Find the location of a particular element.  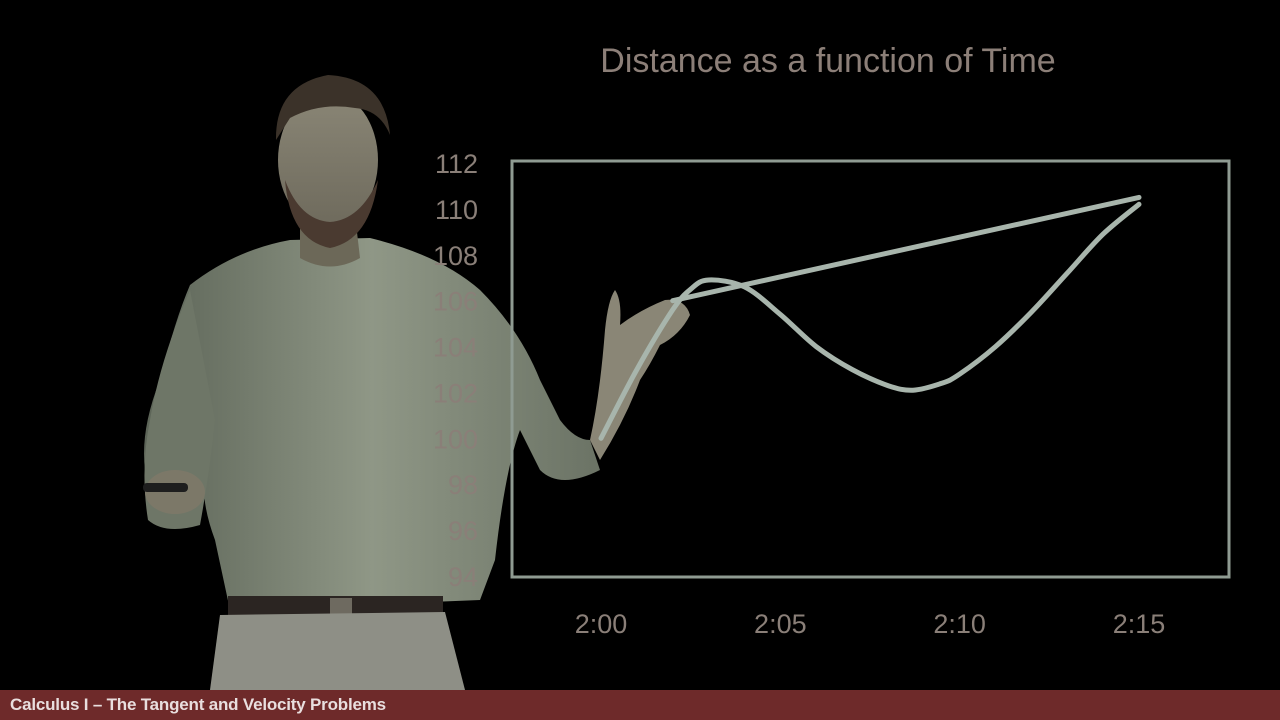

chart-title: Distance as a function of Time is located at coordinates (827, 61).